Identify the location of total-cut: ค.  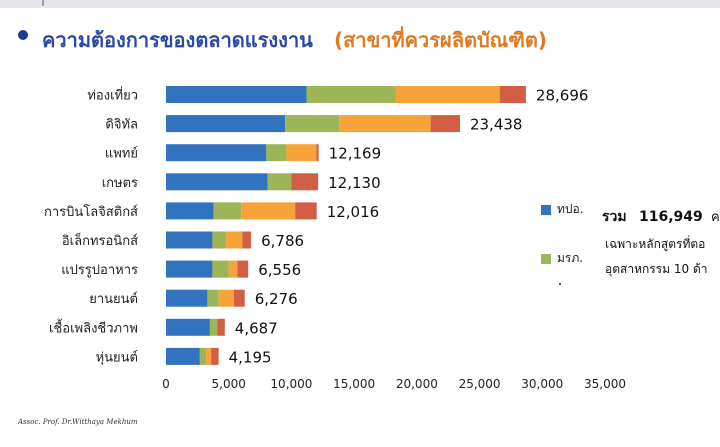
(715, 217).